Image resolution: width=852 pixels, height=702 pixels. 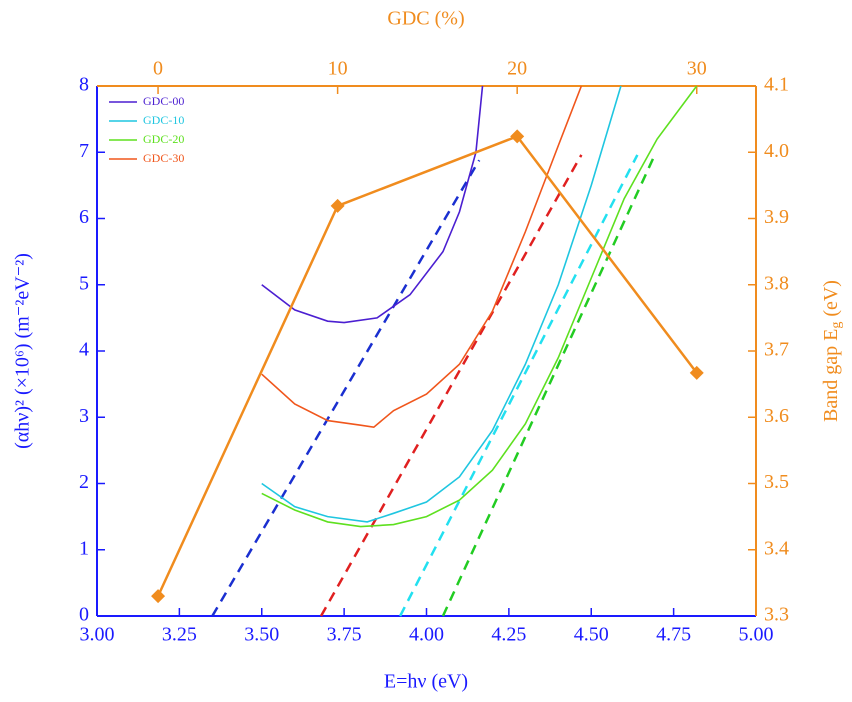 What do you see at coordinates (673, 635) in the screenshot?
I see `x-tick-label: 4.75` at bounding box center [673, 635].